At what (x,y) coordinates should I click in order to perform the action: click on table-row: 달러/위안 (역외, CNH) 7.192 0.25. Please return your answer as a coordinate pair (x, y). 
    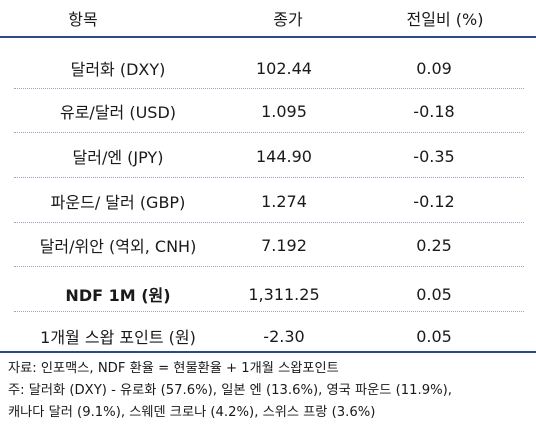
    Looking at the image, I should click on (268, 245).